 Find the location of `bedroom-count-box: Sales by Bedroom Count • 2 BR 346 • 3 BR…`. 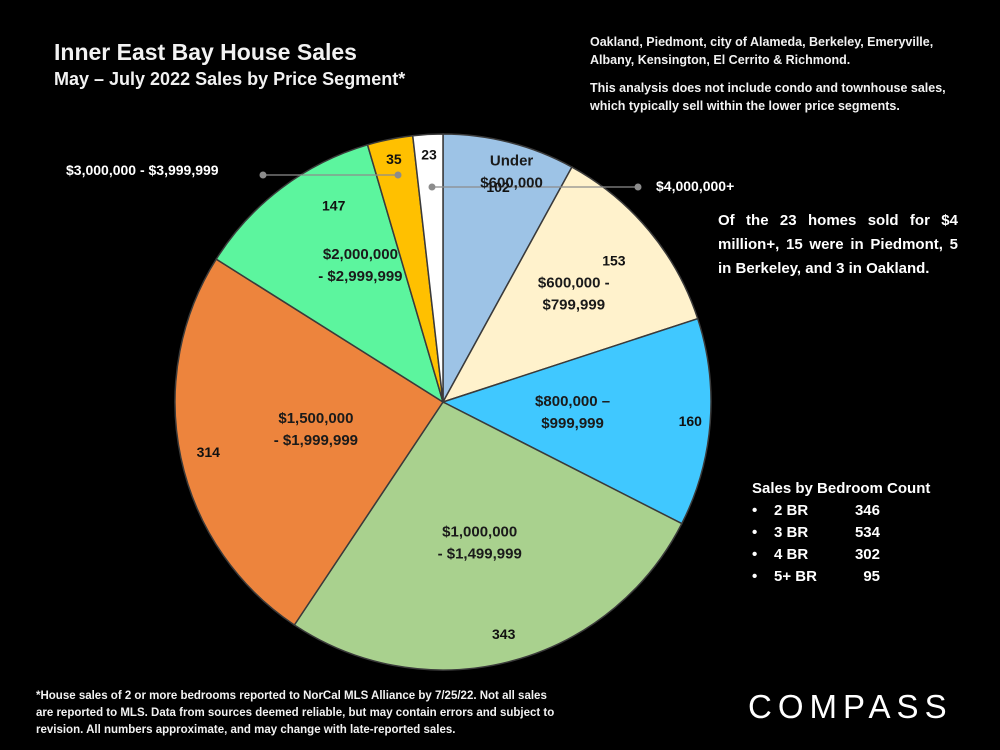

bedroom-count-box: Sales by Bedroom Count • 2 BR 346 • 3 BR… is located at coordinates (841, 533).